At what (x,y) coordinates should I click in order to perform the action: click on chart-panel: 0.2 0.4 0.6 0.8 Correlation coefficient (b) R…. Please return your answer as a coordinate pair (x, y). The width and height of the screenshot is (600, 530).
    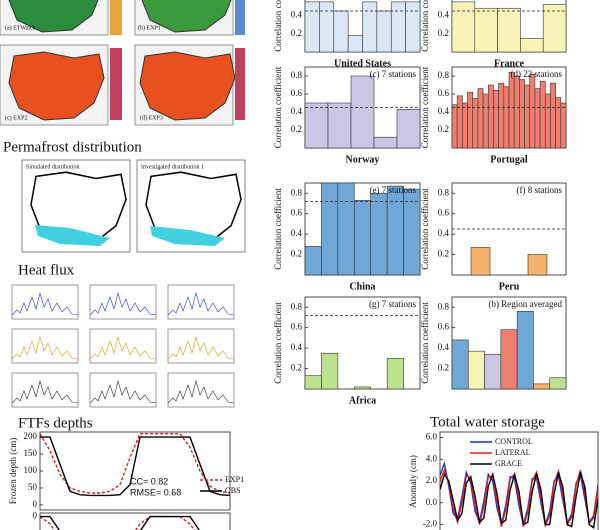
    Looking at the image, I should click on (493, 343).